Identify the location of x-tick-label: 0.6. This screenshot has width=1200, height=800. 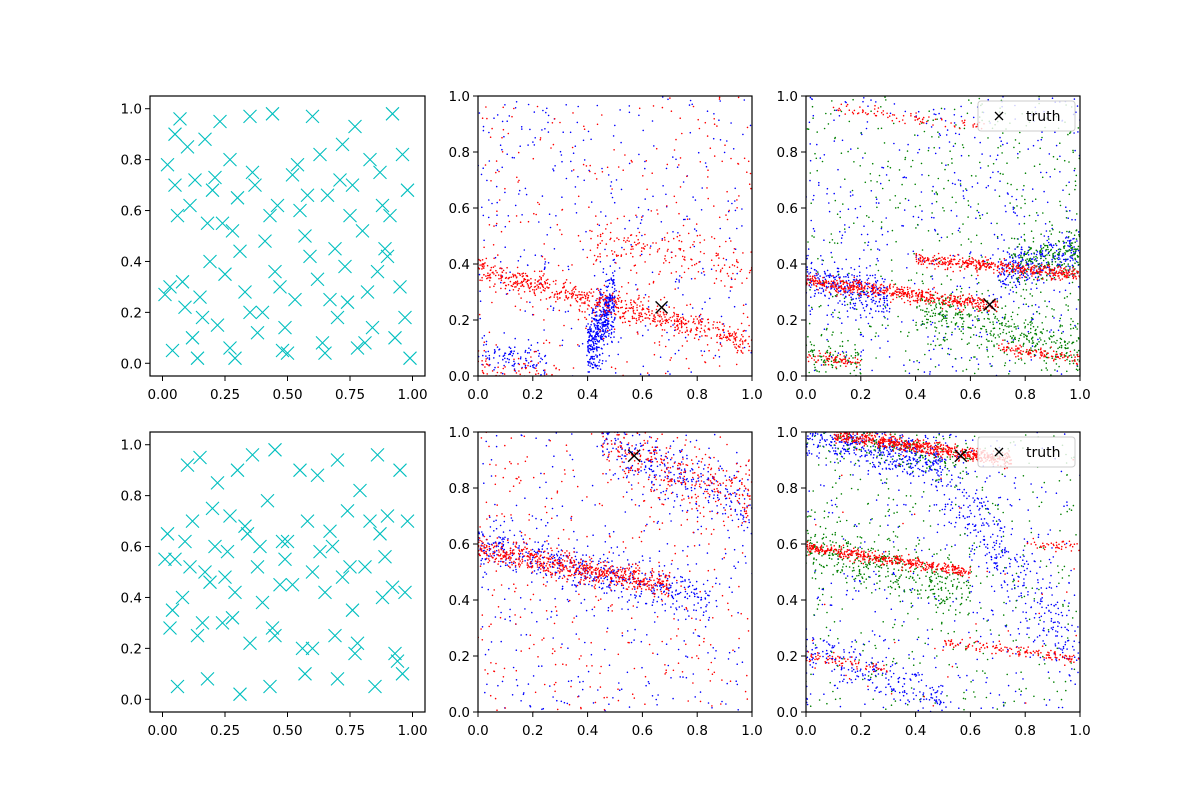
(970, 731).